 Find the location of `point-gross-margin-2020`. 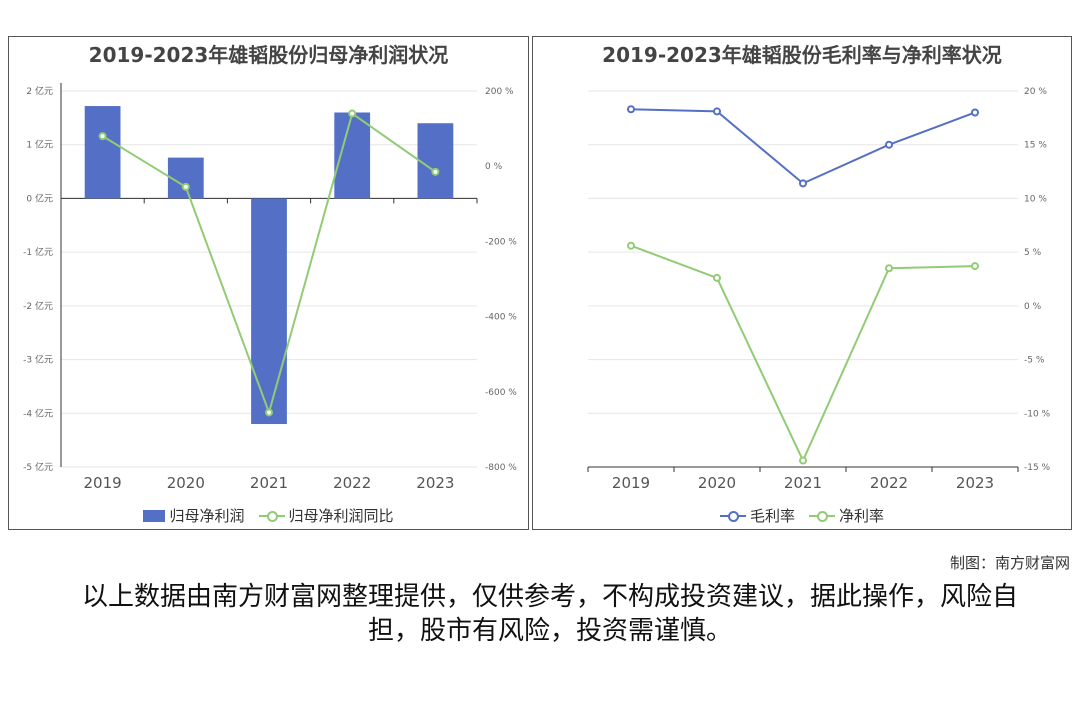

point-gross-margin-2020 is located at coordinates (717, 111).